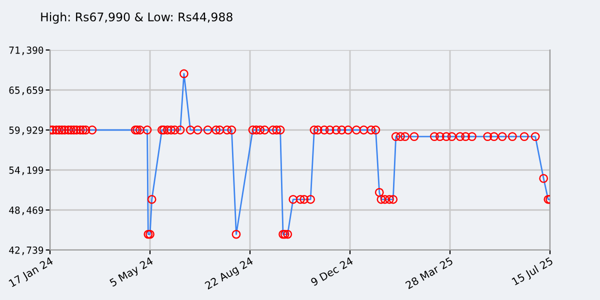  I want to click on y-tick-label: 48,469, so click(26, 211).